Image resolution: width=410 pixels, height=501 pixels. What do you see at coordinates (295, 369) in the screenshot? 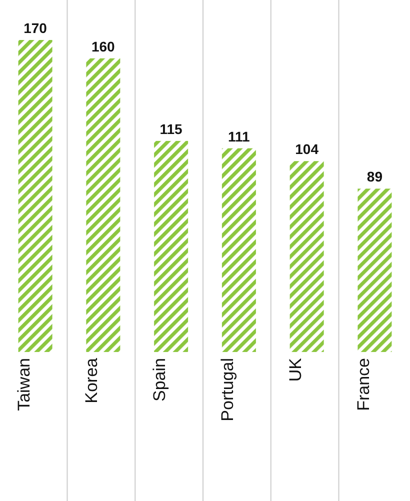
I see `x-tick-label: UK` at bounding box center [295, 369].